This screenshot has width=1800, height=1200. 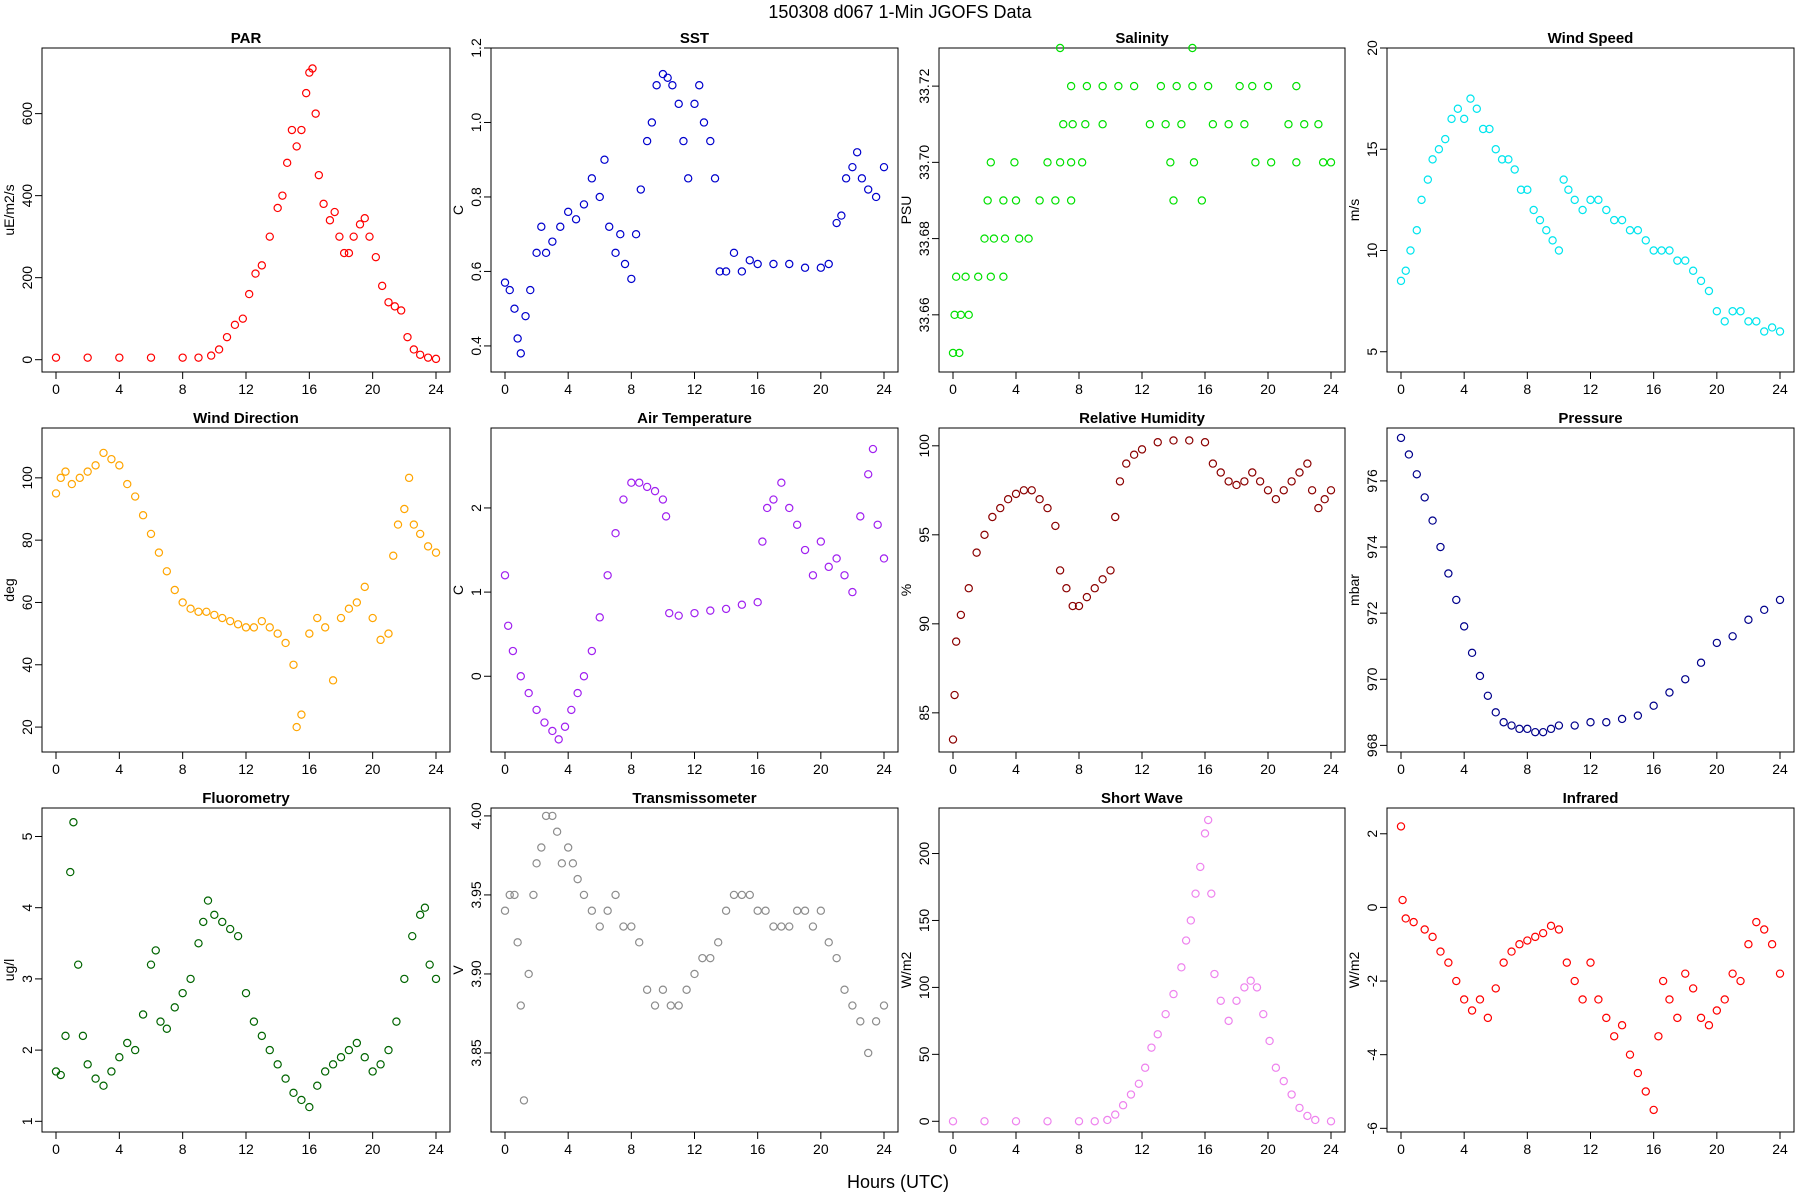 What do you see at coordinates (924, 1054) in the screenshot?
I see `y-tick-label: 50` at bounding box center [924, 1054].